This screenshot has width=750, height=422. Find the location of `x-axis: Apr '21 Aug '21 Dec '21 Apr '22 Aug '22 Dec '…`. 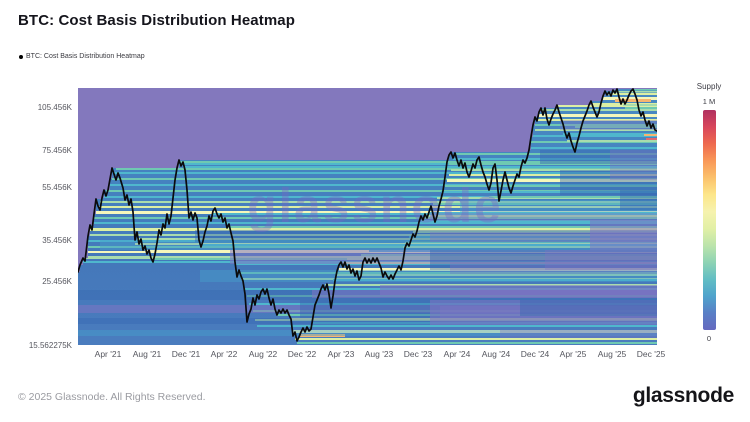

x-axis: Apr '21 Aug '21 Dec '21 Apr '22 Aug '22 Dec '… is located at coordinates (375, 356).